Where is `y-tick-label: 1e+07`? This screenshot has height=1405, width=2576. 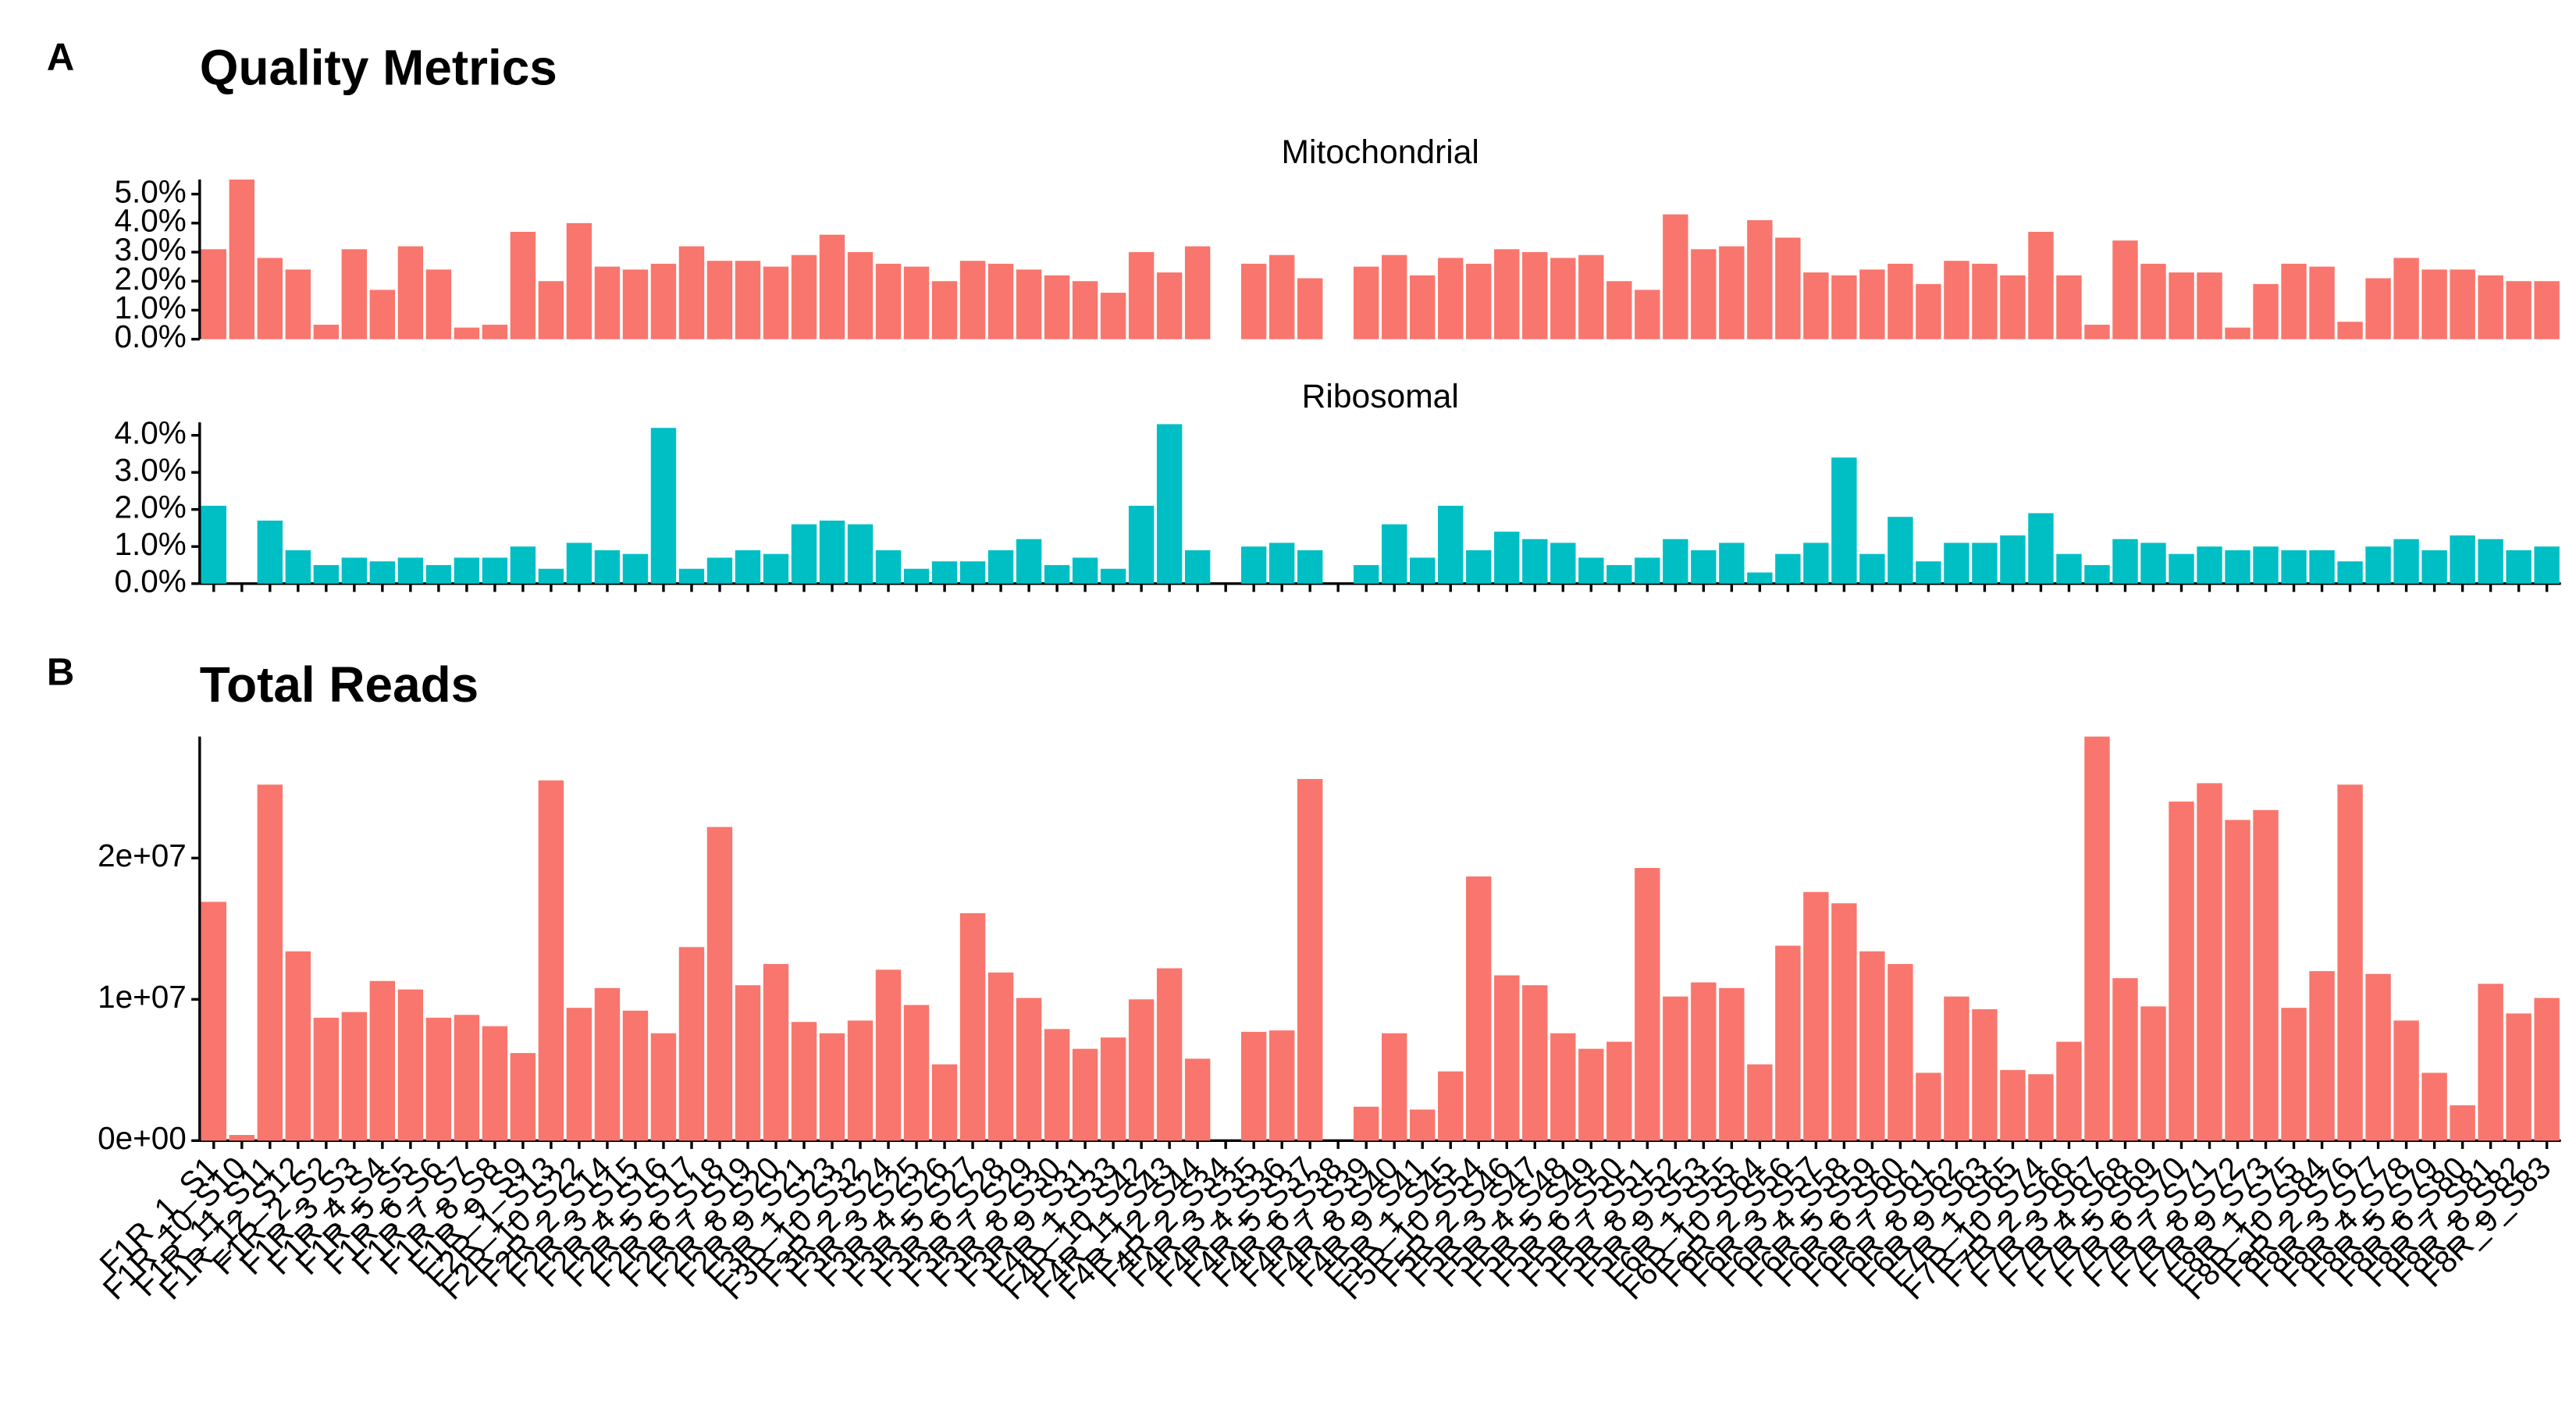
y-tick-label: 1e+07 is located at coordinates (142, 997).